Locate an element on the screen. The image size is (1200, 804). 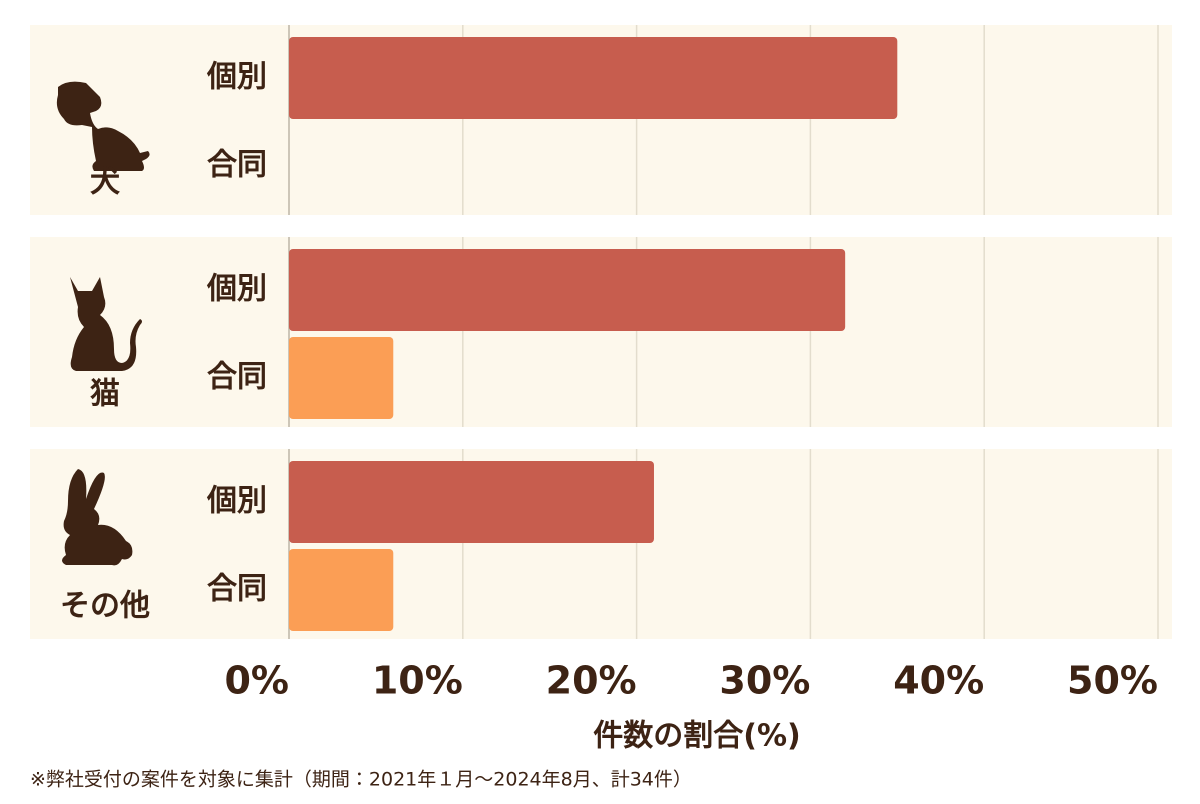
group-label: 猫 is located at coordinates (105, 394).